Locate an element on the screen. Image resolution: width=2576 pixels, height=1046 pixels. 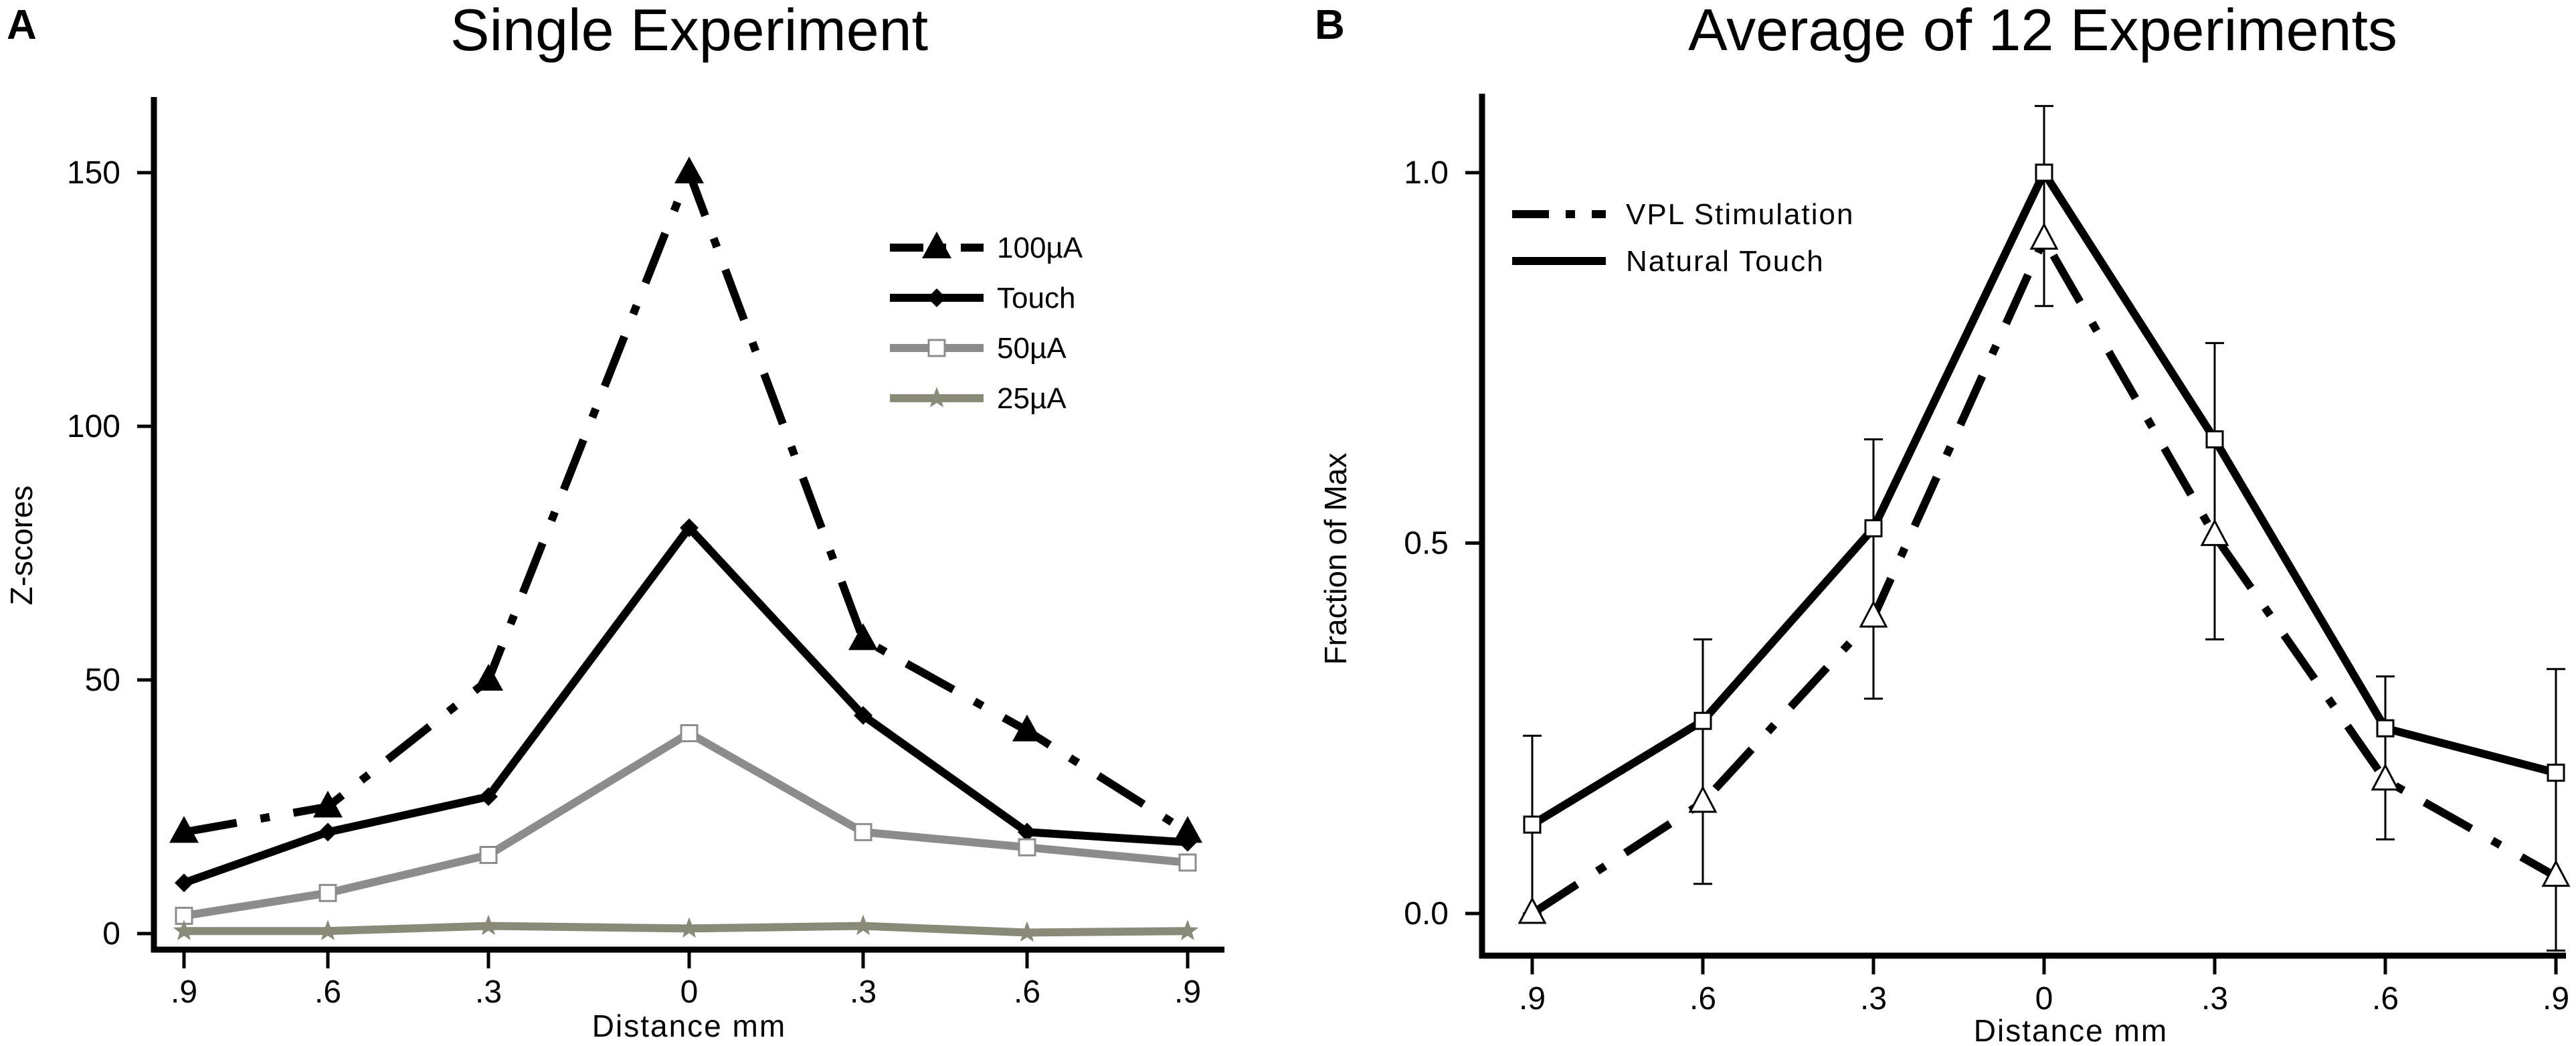
legend-item: 100µA is located at coordinates (986, 248).